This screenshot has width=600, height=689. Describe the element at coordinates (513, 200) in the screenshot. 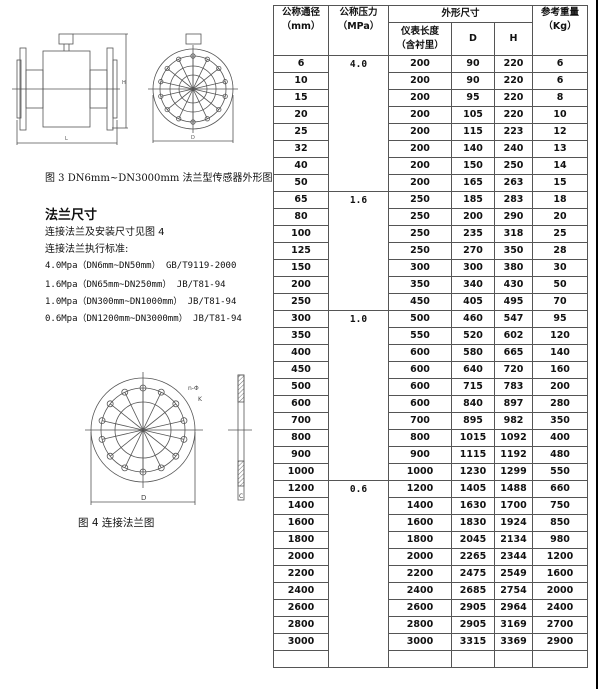

I see `cell-h: 283` at that location.